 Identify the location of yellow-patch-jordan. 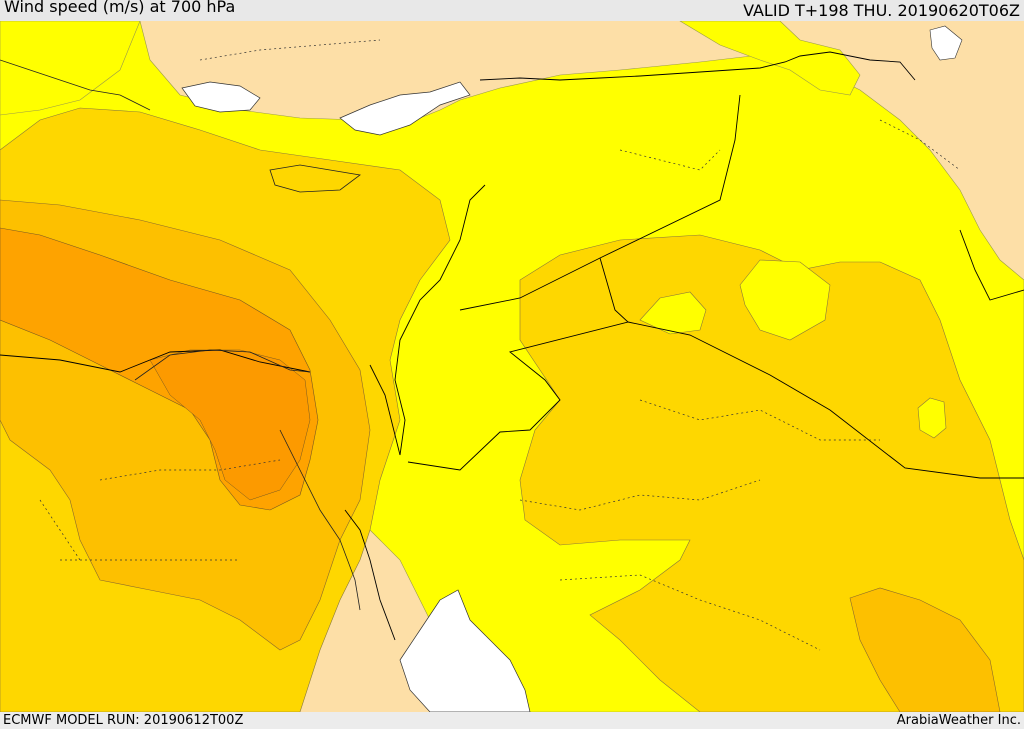
(673, 313).